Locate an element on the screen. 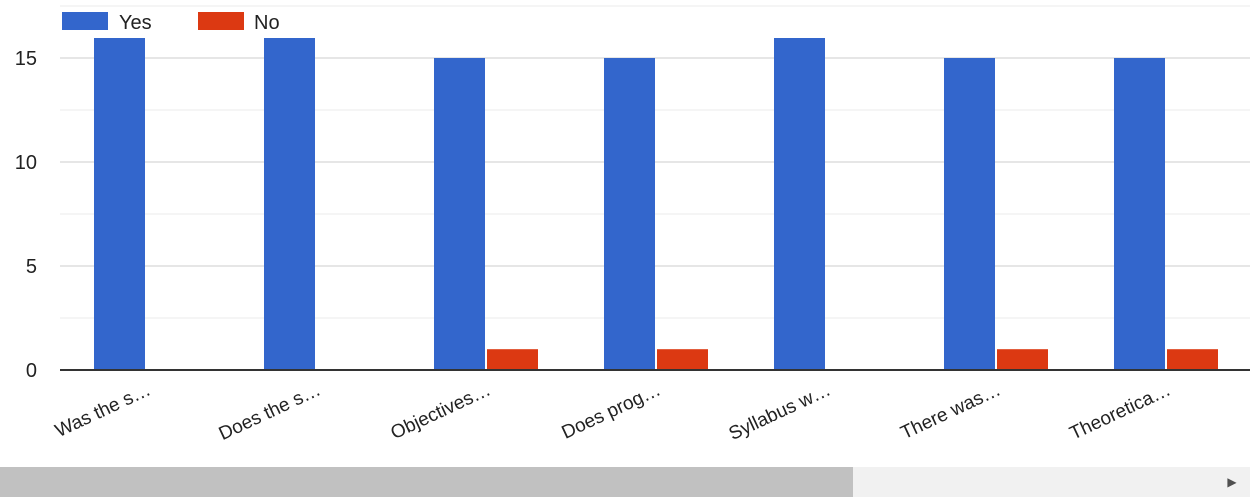  y-tick-label: 0 is located at coordinates (31, 371).